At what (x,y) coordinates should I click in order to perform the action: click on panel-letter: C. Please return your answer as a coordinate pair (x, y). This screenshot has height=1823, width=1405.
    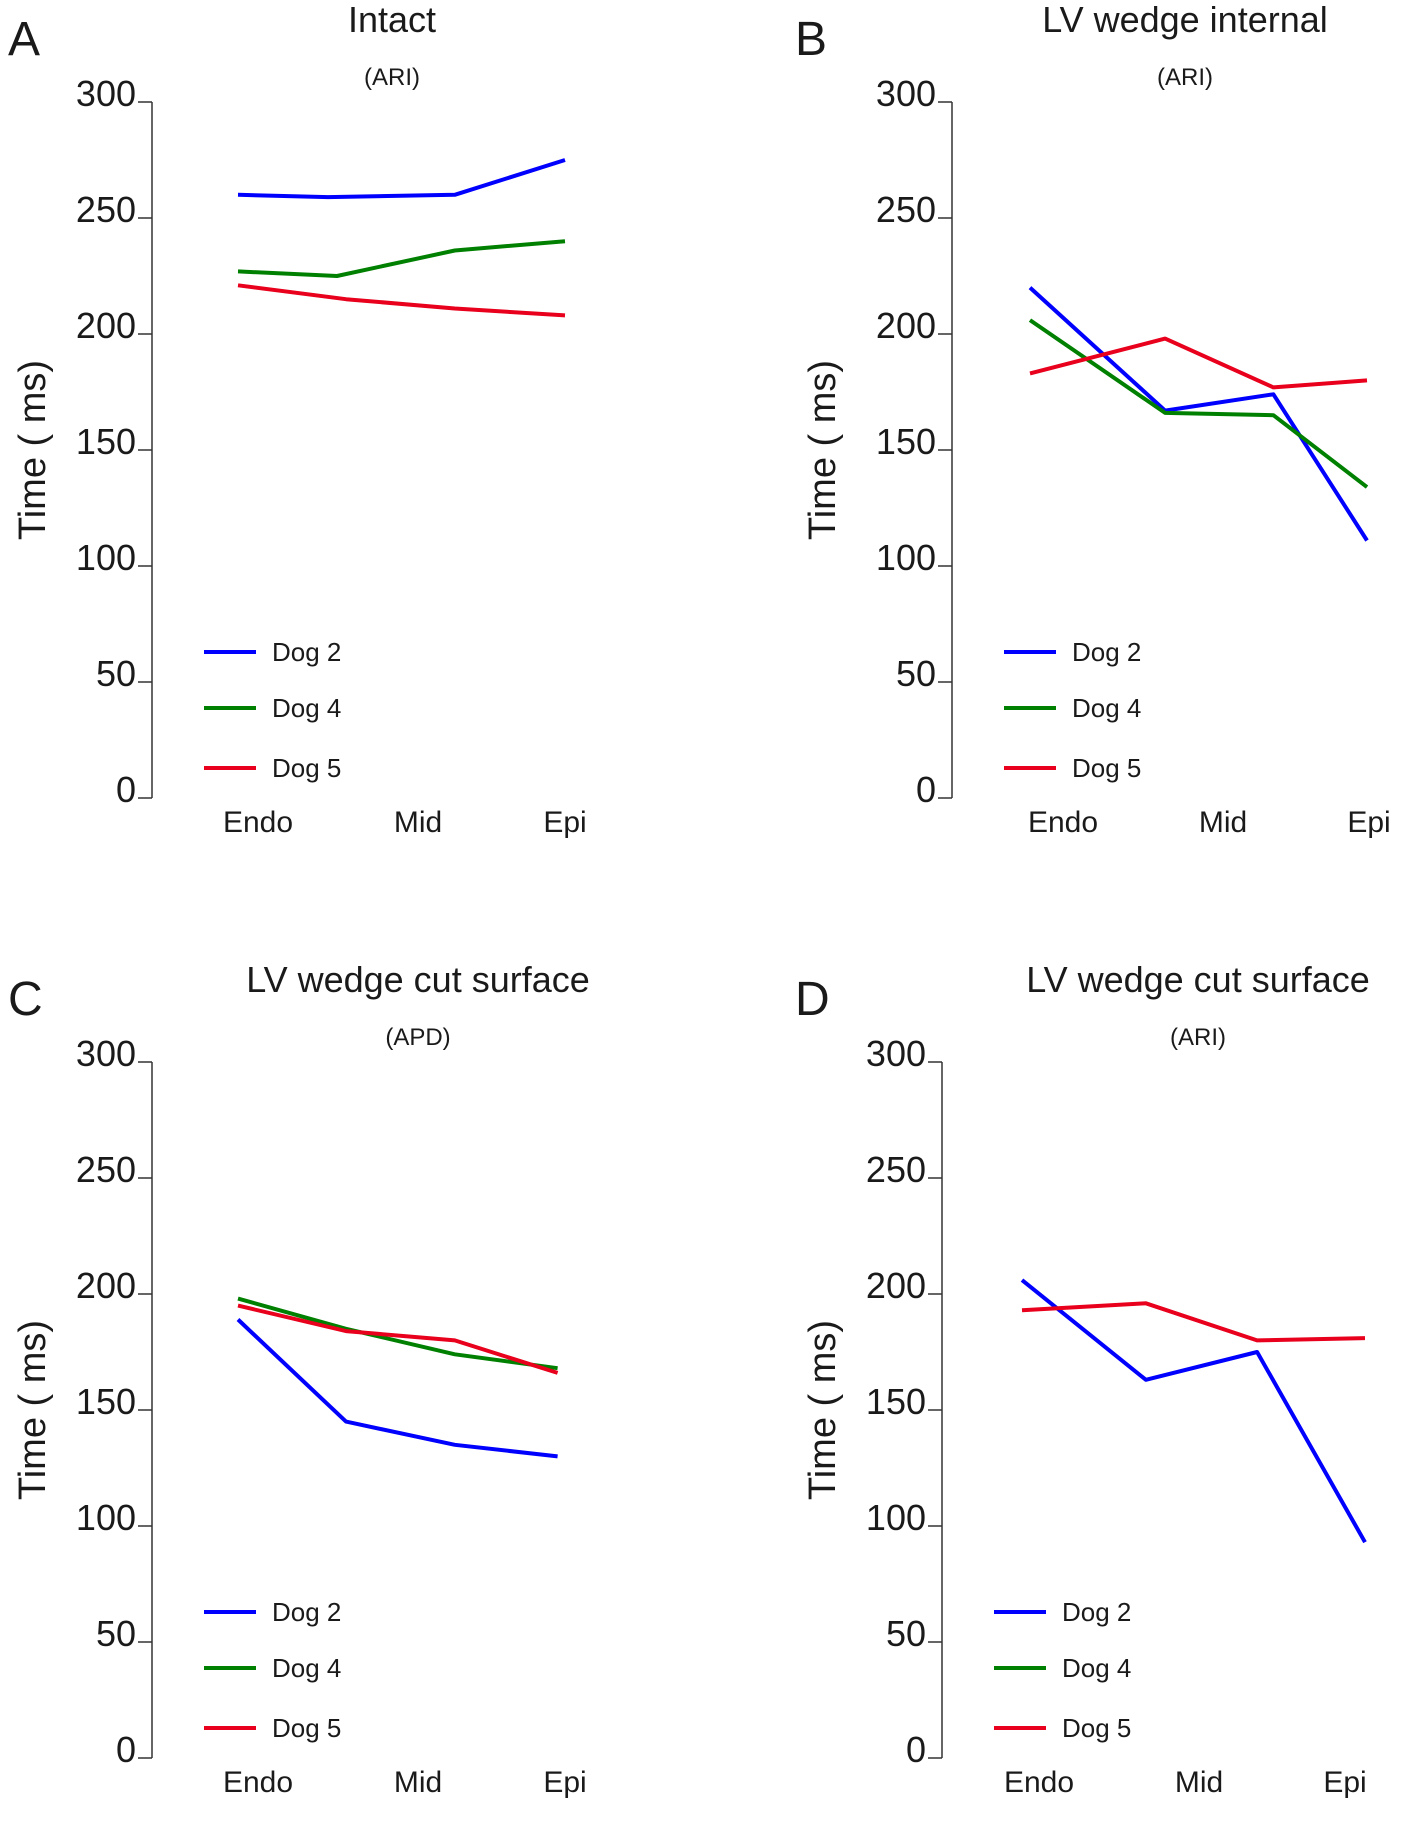
    Looking at the image, I should click on (25, 999).